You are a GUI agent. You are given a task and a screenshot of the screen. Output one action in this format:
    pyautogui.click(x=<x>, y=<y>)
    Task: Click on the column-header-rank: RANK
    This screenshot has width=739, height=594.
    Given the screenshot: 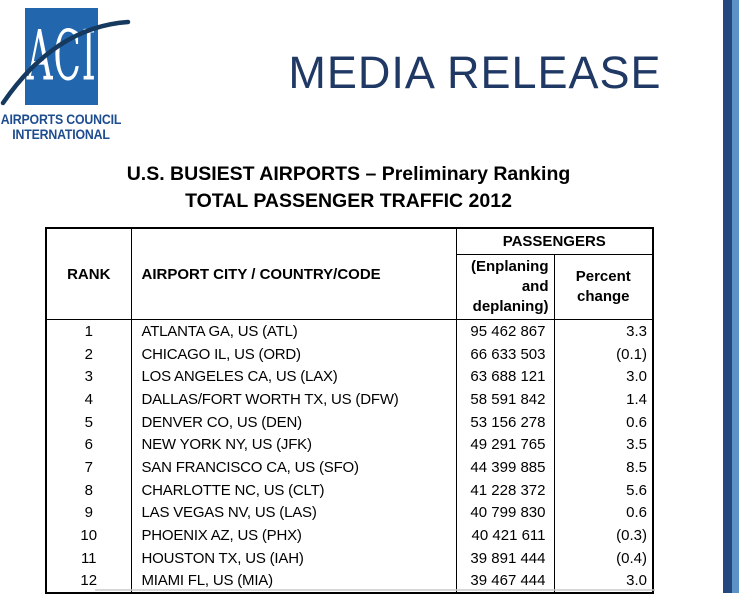 What is the action you would take?
    pyautogui.click(x=88, y=274)
    